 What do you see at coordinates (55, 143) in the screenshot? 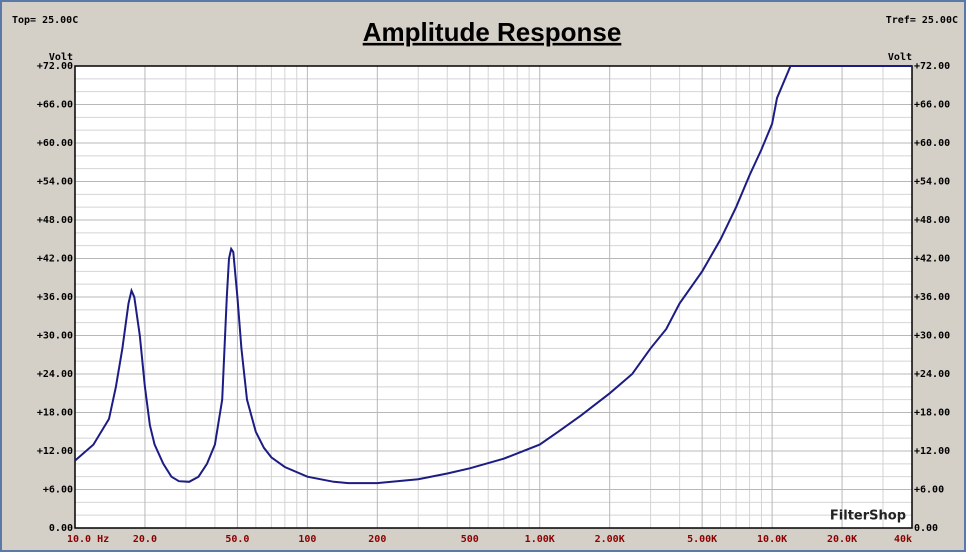
I see `y-tick-label: +60.00` at bounding box center [55, 143].